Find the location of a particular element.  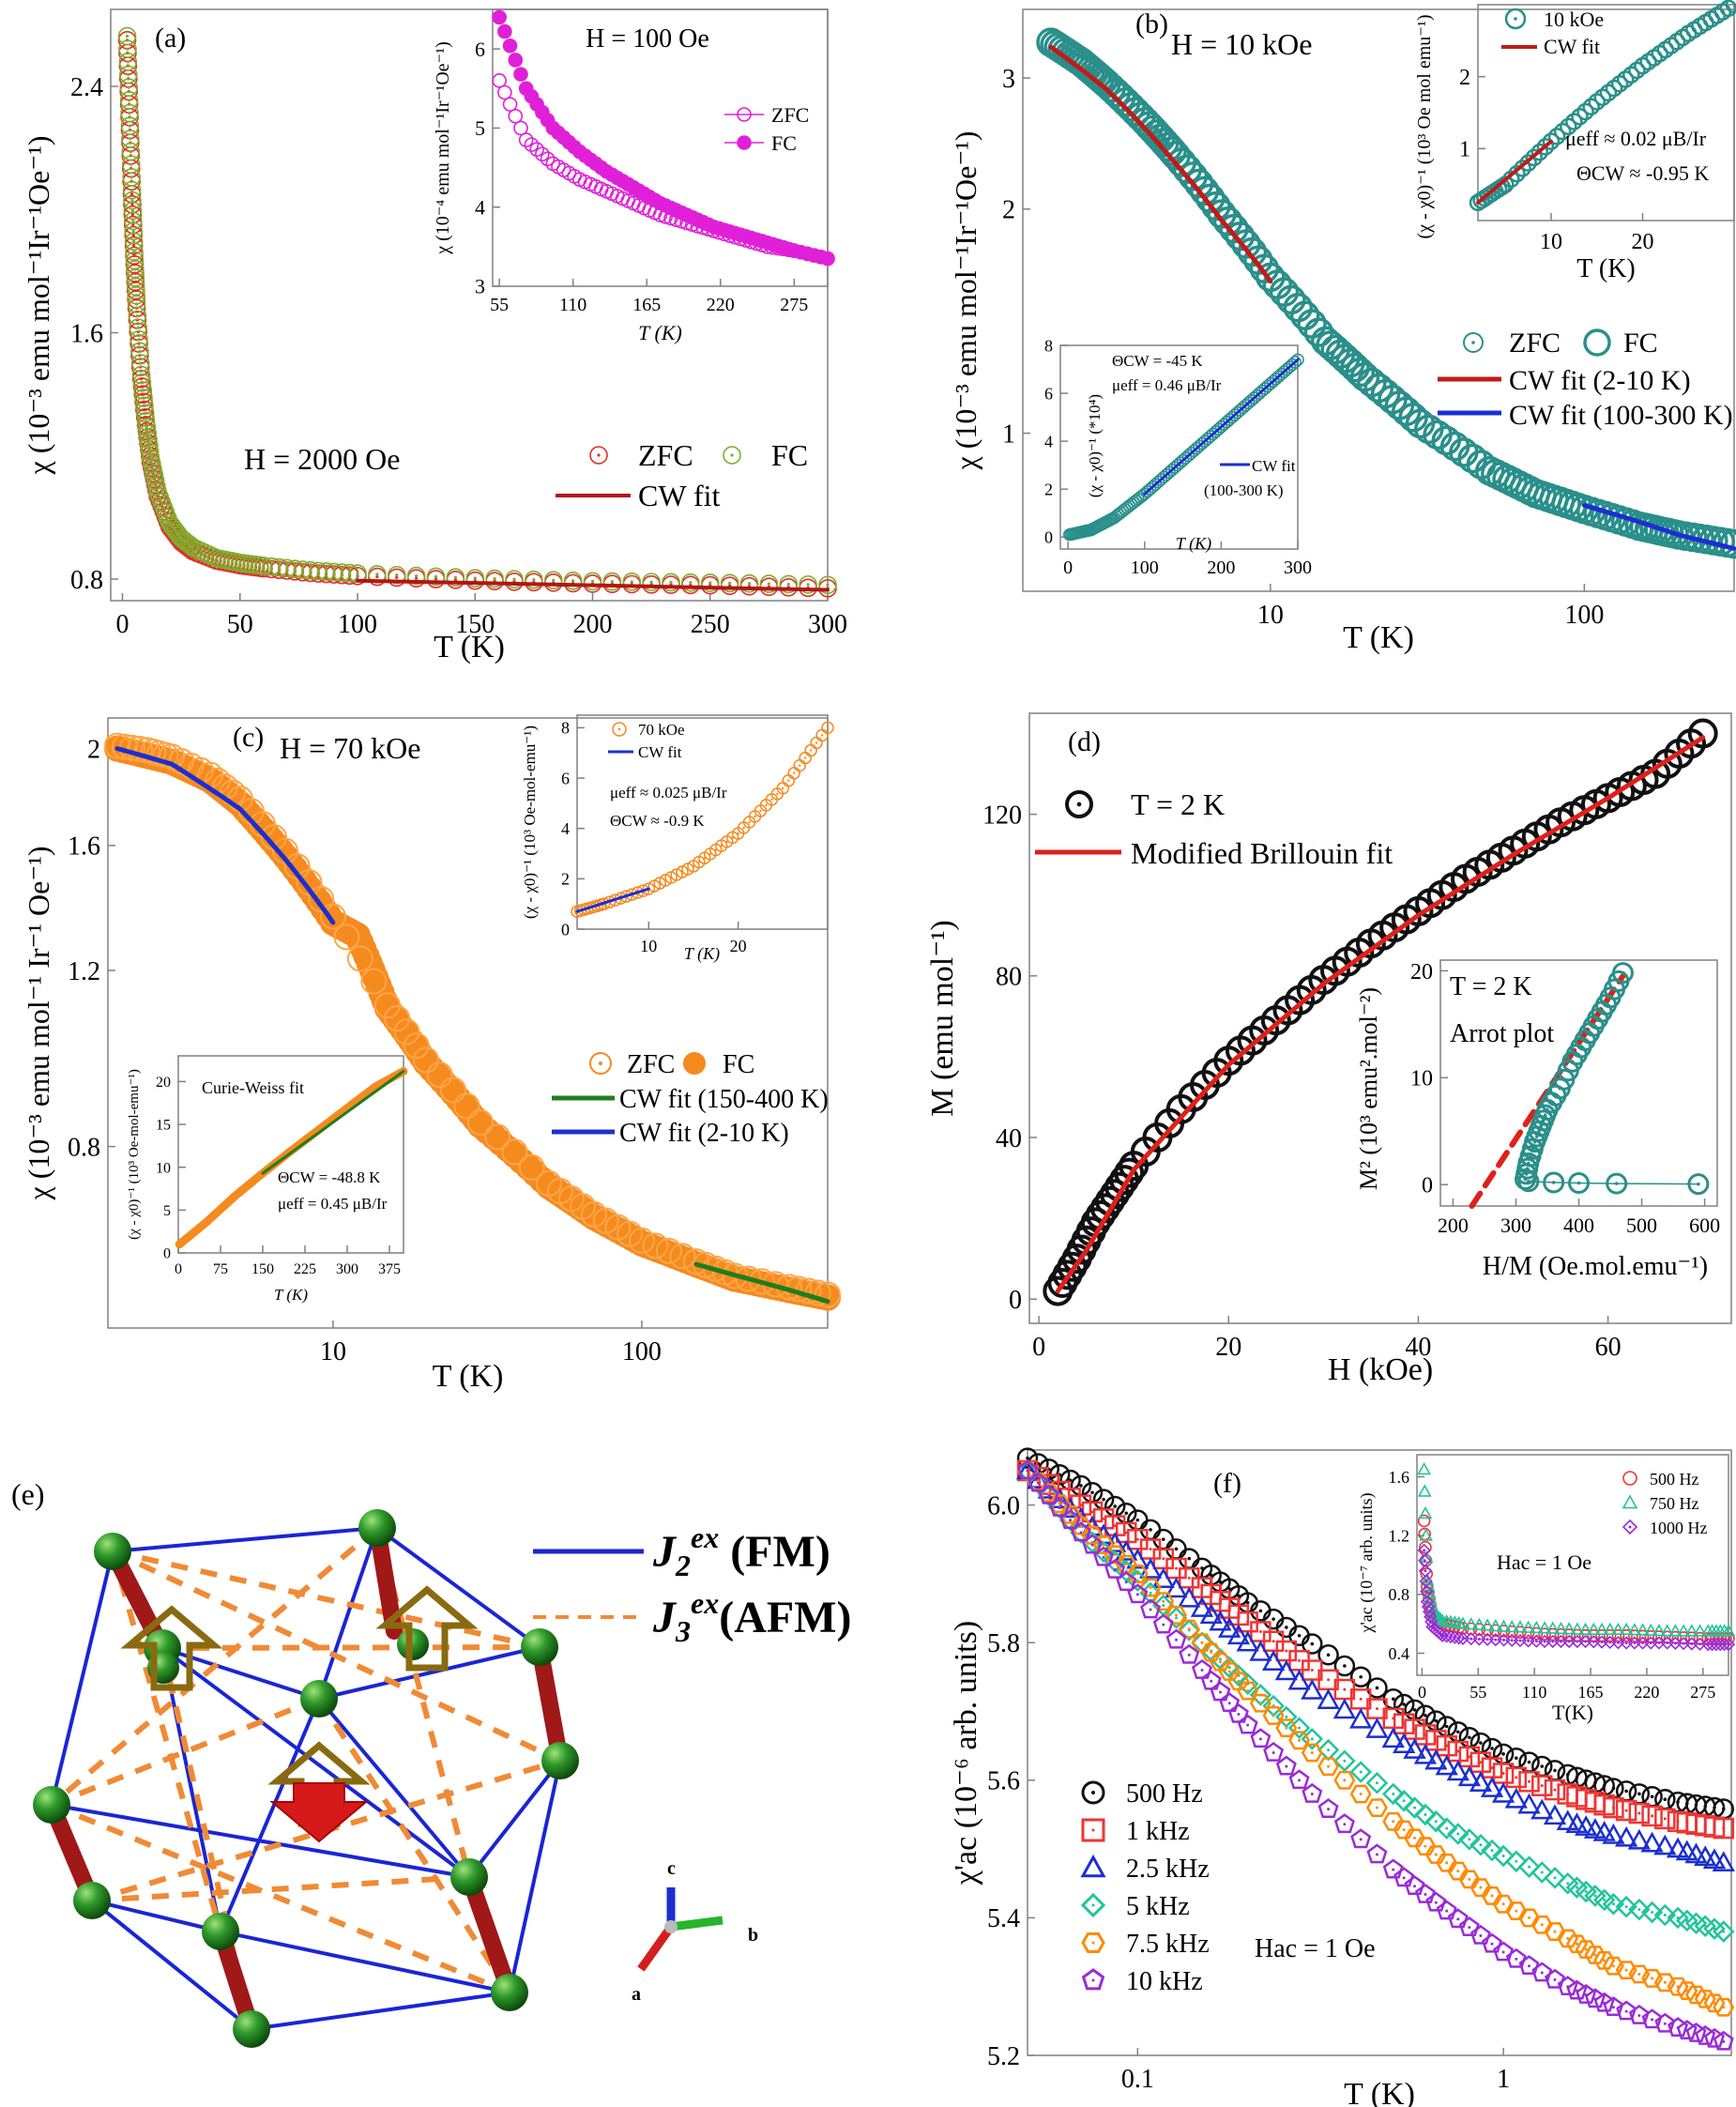

y-tick-label: 5.2 is located at coordinates (1003, 2056).